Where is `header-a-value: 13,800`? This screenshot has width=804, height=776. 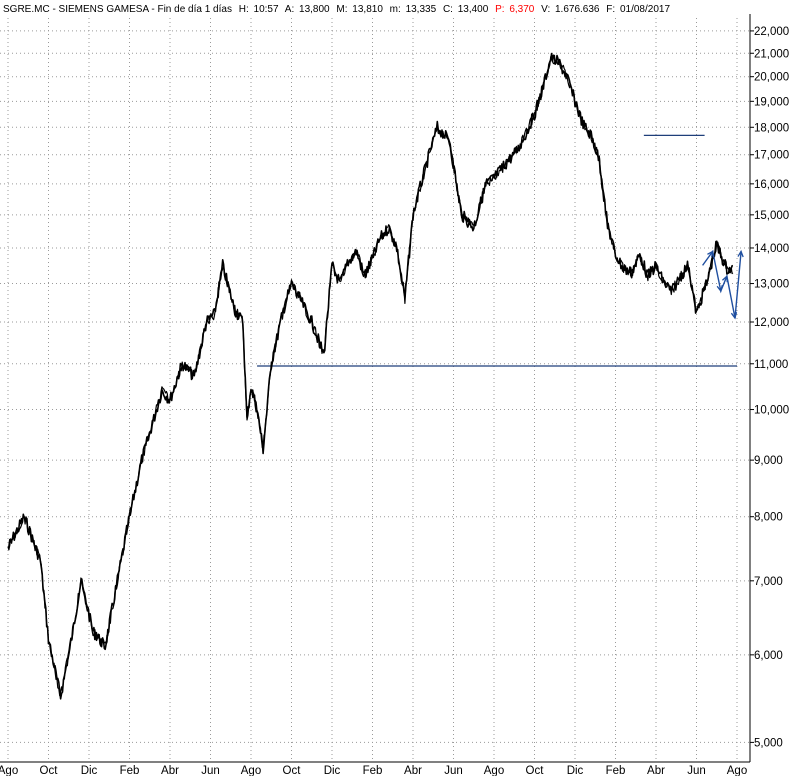 header-a-value: 13,800 is located at coordinates (314, 9).